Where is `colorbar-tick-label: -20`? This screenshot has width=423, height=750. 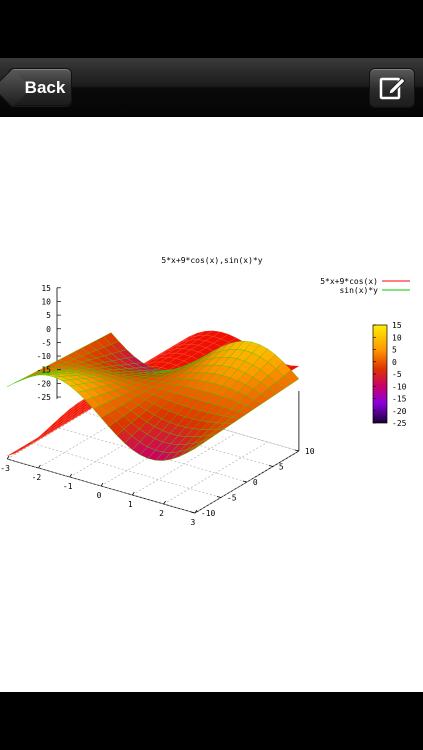 colorbar-tick-label: -20 is located at coordinates (399, 411).